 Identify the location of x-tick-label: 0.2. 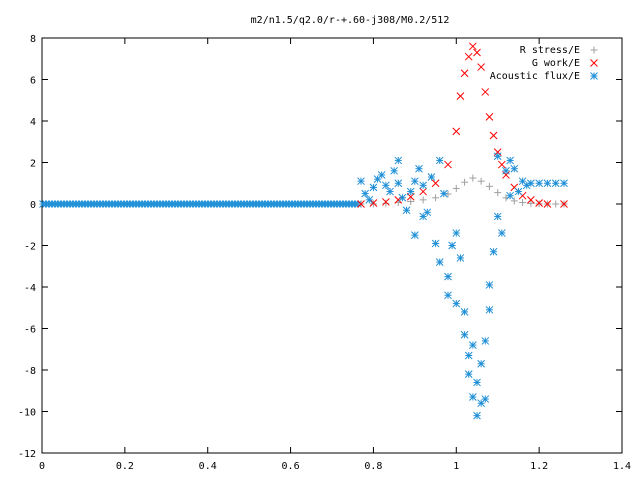
(125, 466).